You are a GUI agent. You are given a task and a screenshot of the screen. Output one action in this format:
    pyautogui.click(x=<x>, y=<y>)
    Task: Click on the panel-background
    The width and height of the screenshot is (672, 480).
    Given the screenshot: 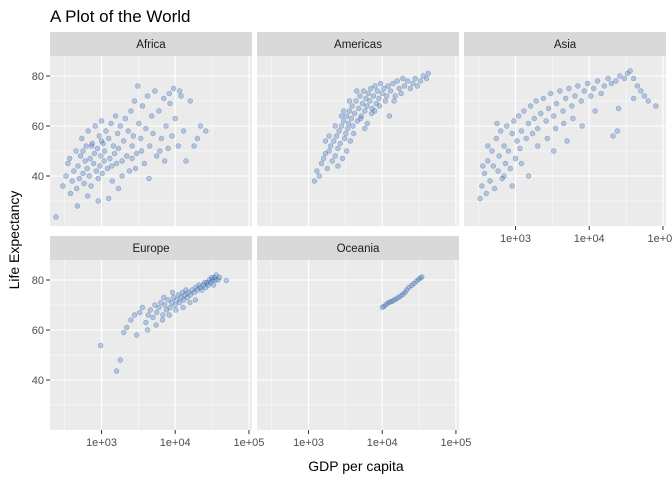 What is the action you would take?
    pyautogui.click(x=565, y=141)
    